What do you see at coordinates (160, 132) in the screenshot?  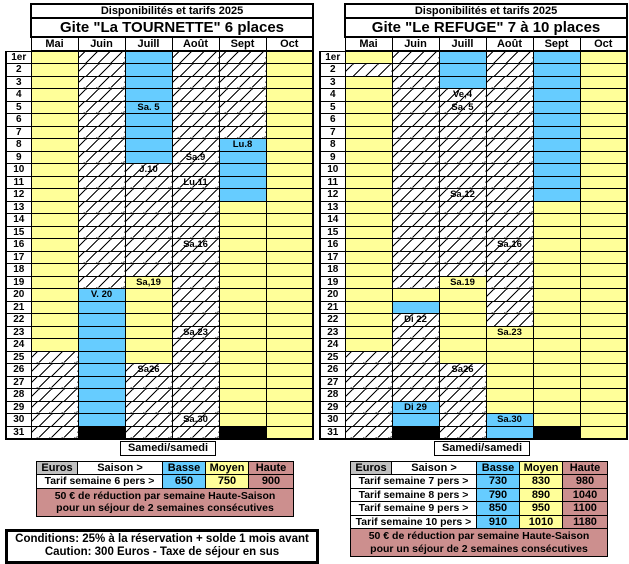 I see `day-row: 7` at bounding box center [160, 132].